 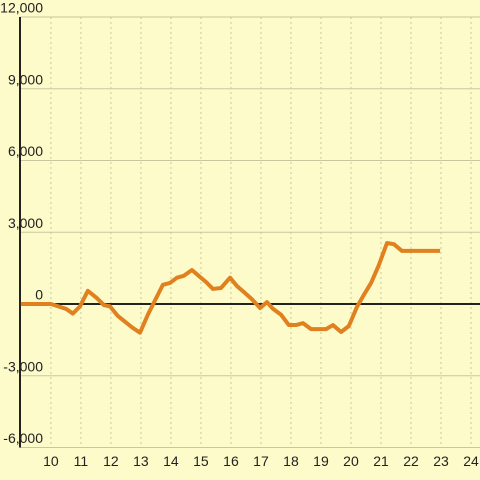 What do you see at coordinates (471, 461) in the screenshot?
I see `x-tick-label: 24` at bounding box center [471, 461].